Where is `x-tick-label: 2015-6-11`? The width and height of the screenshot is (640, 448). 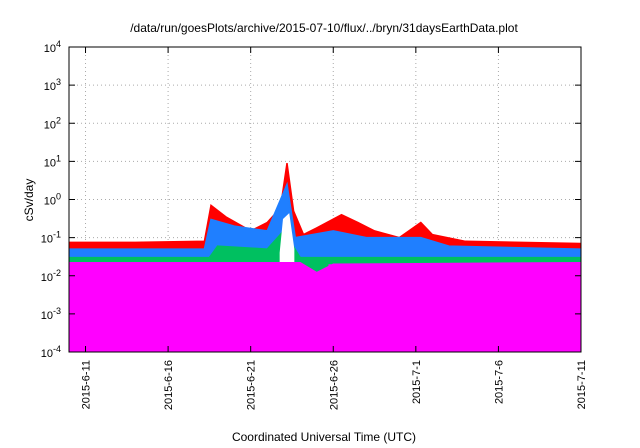
x-tick-label: 2015-6-11 is located at coordinates (87, 384).